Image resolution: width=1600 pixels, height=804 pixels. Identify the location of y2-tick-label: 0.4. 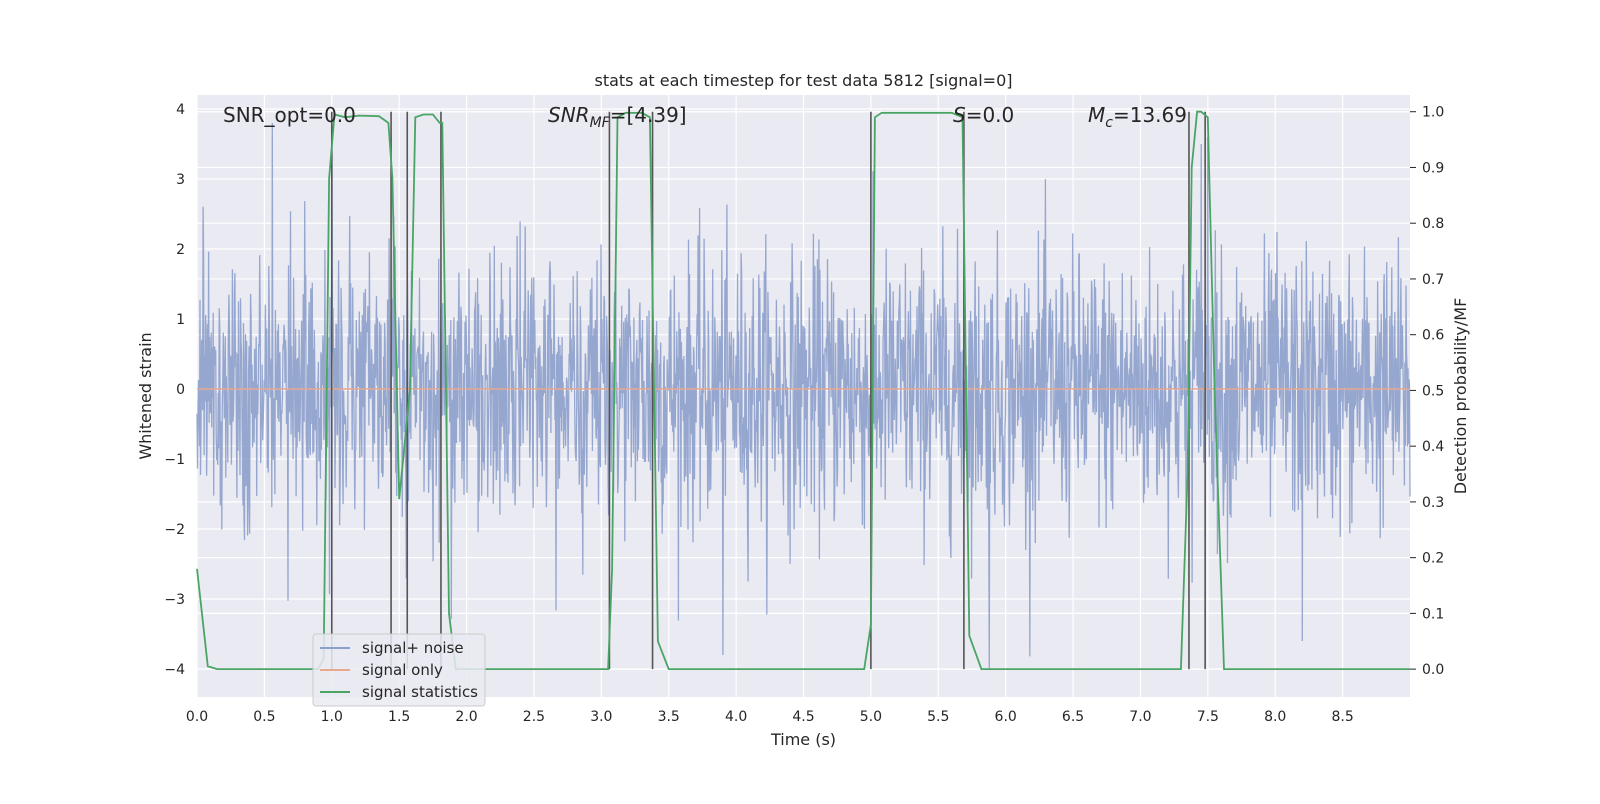
(1433, 447).